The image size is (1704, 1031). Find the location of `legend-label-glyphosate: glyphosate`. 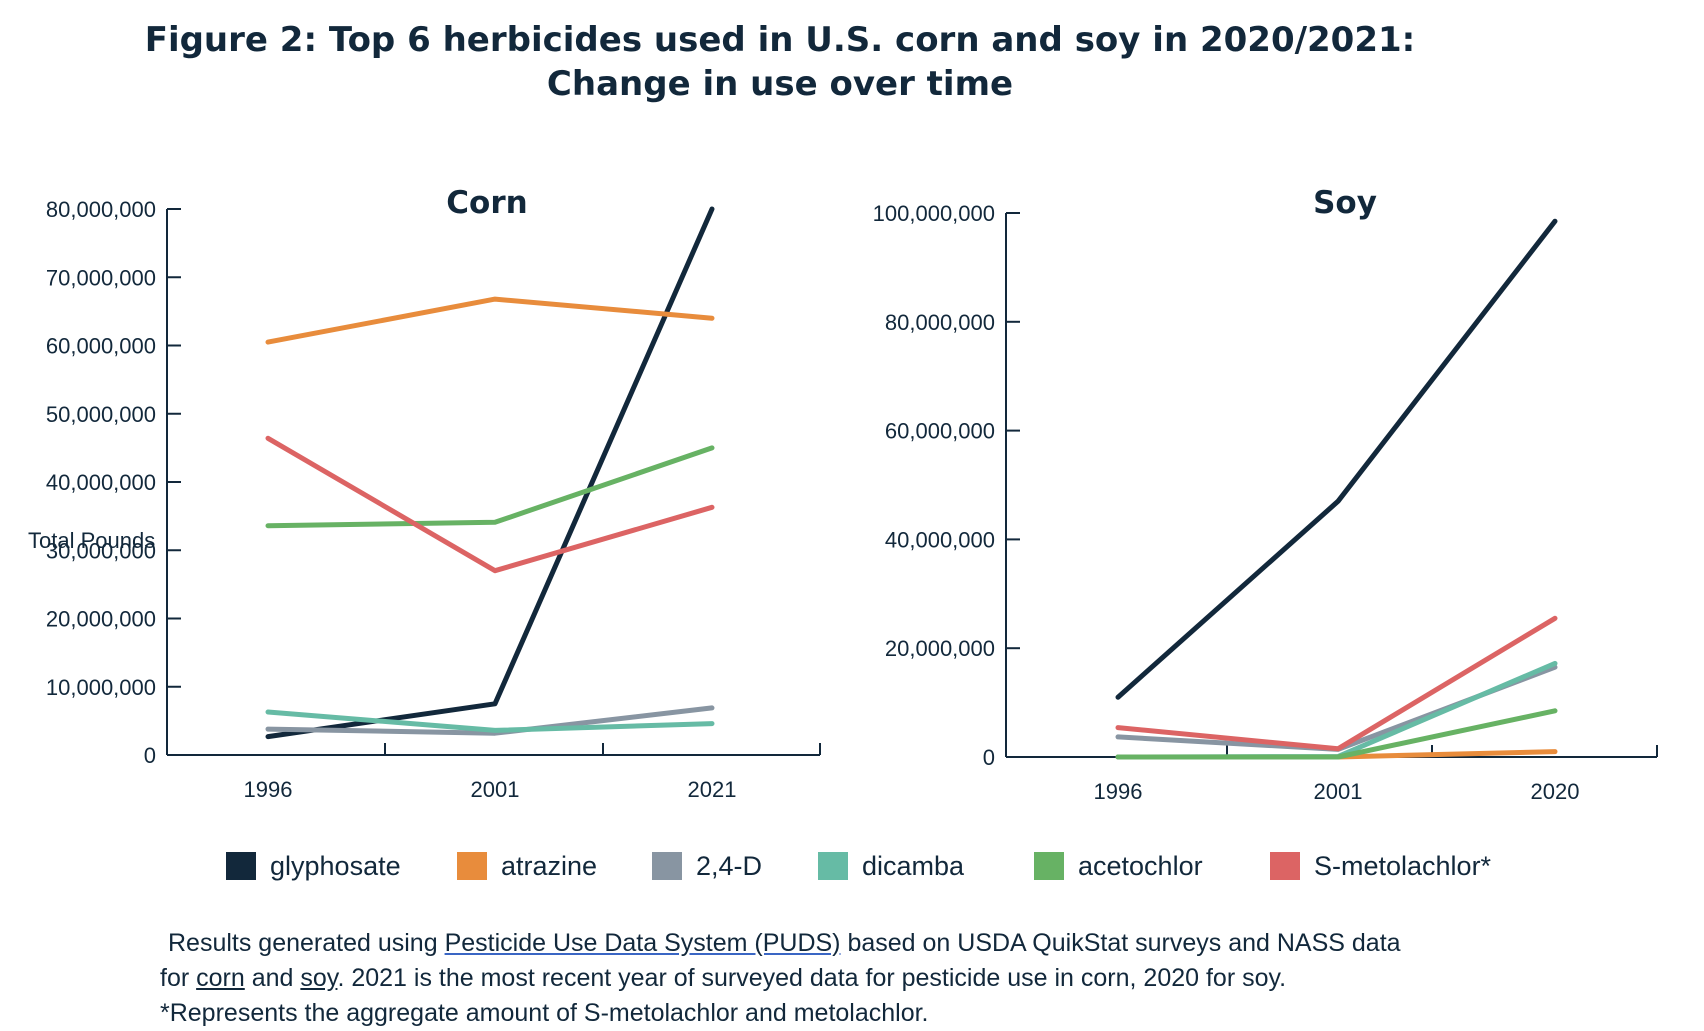

legend-label-glyphosate: glyphosate is located at coordinates (335, 865).